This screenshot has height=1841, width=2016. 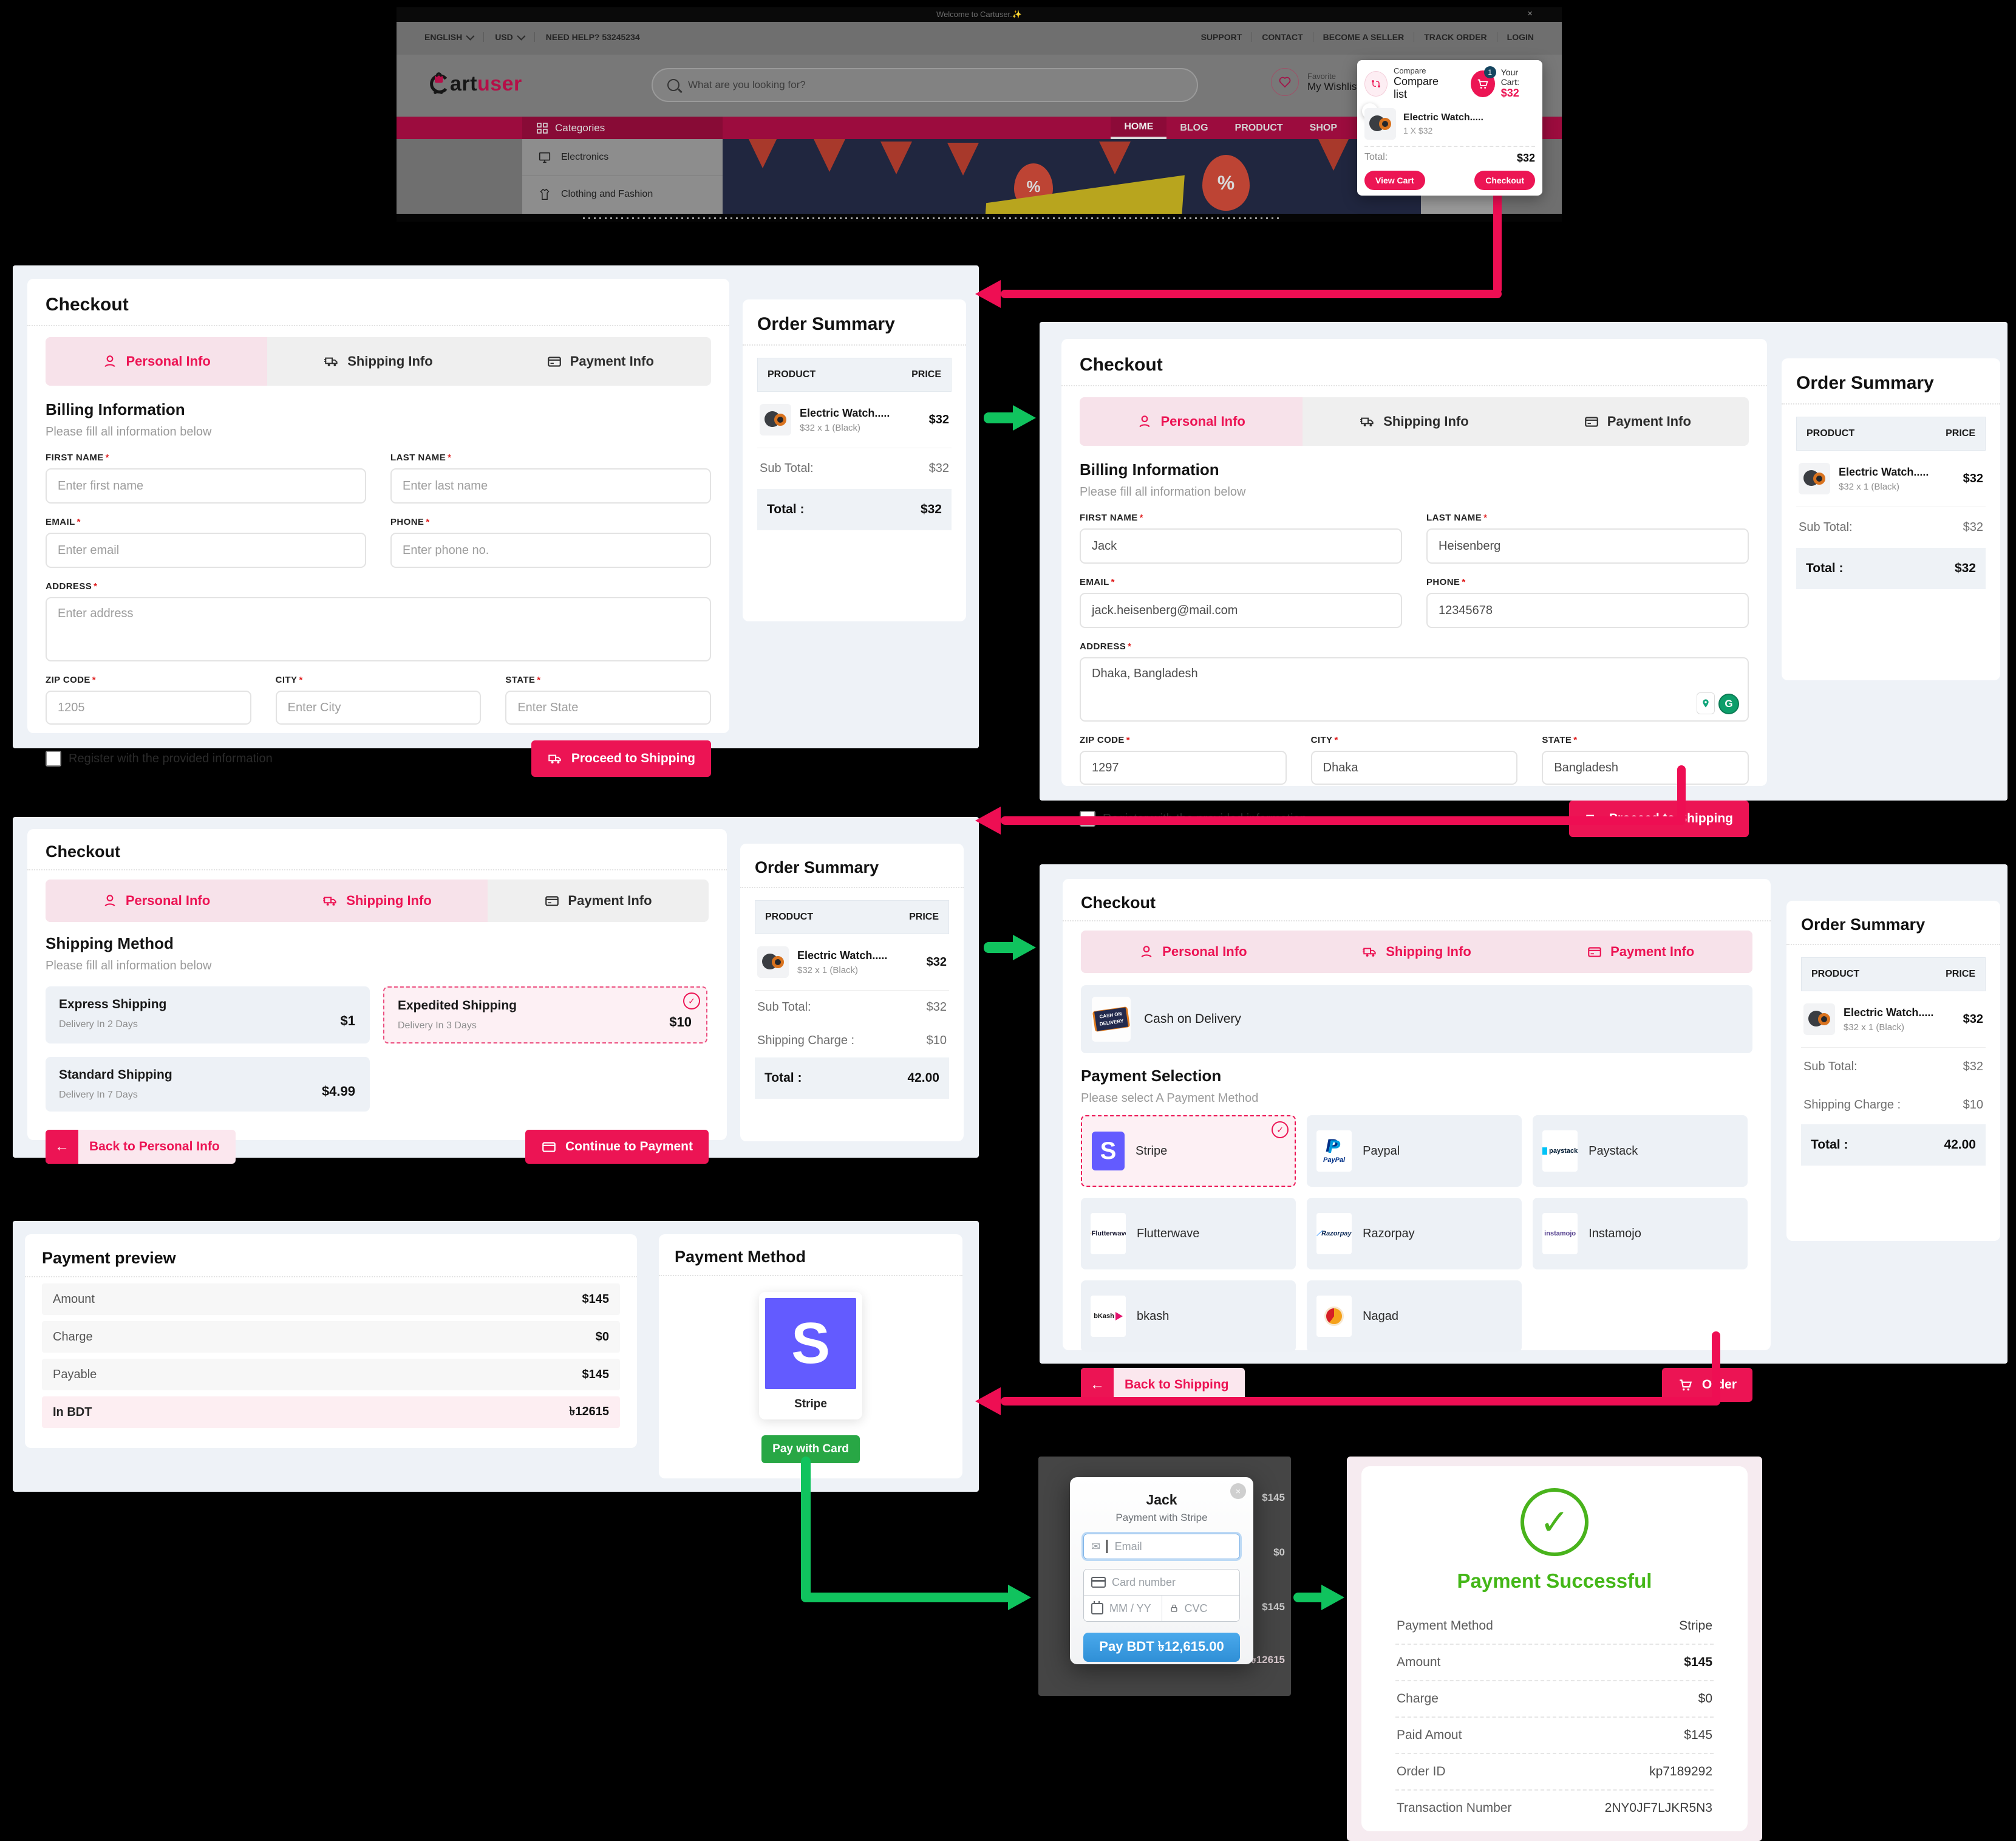 I want to click on topbar-link-track-order: TRACK ORDER, so click(x=1455, y=37).